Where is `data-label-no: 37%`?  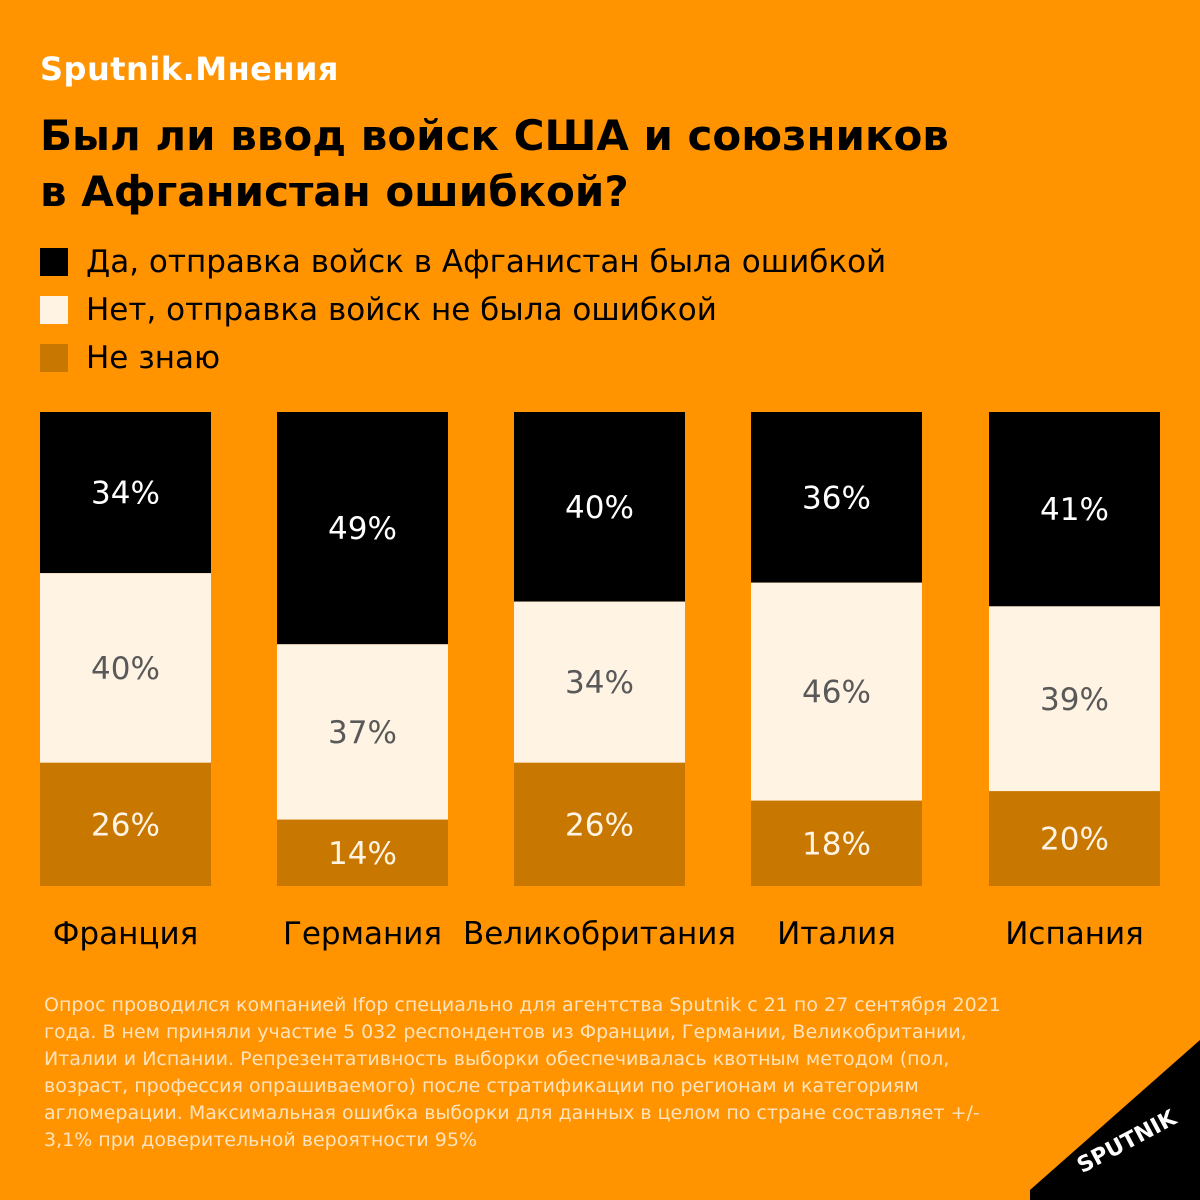 data-label-no: 37% is located at coordinates (362, 733).